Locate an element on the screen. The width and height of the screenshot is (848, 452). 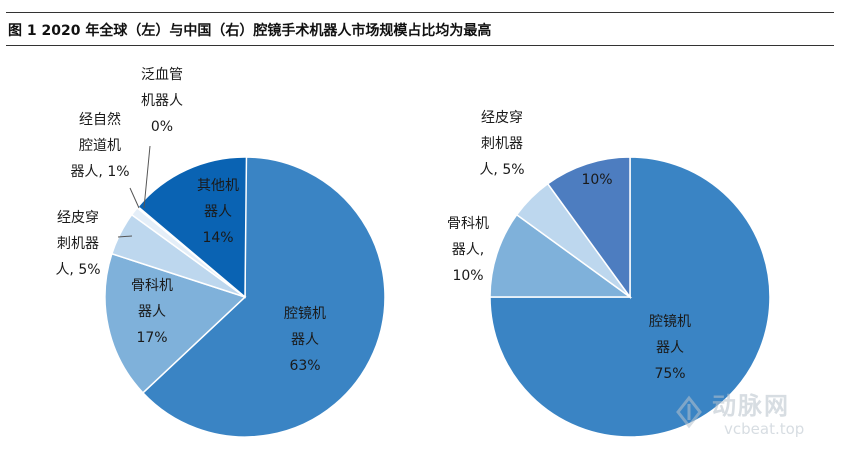
slice-label-line: 器人, 1% is located at coordinates (99, 172).